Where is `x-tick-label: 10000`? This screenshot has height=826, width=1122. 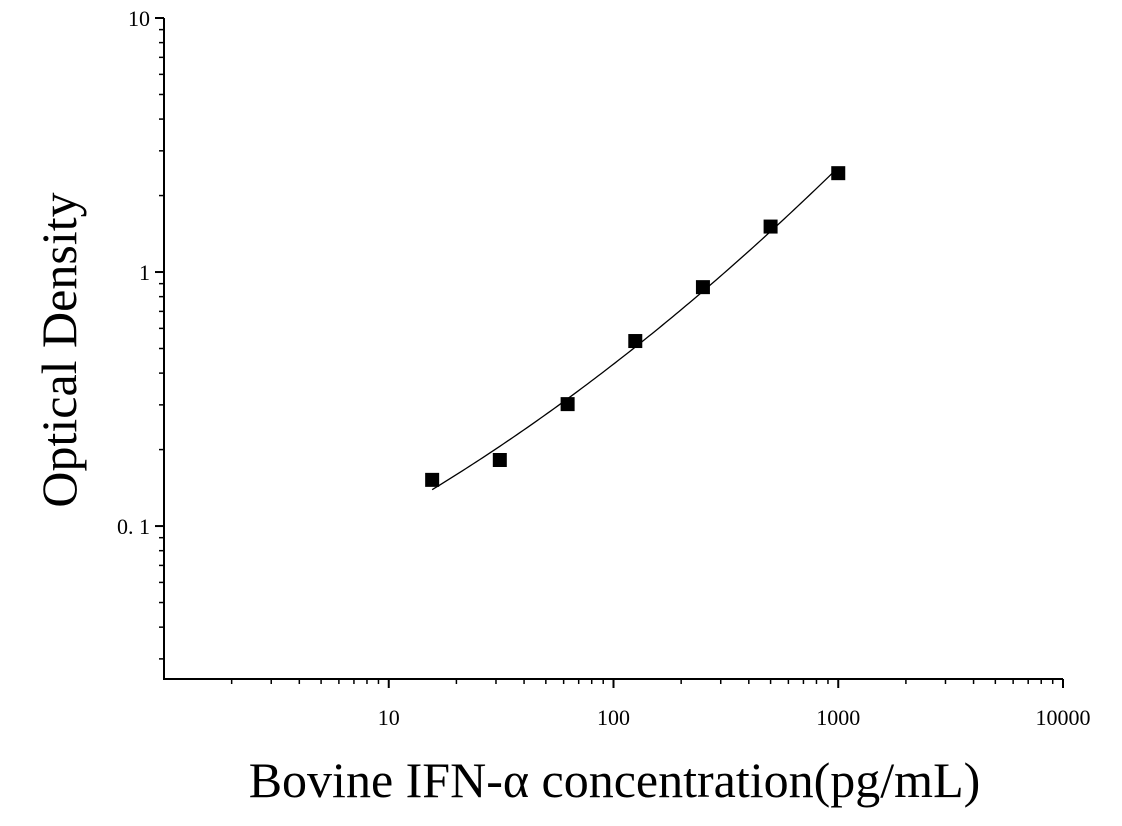 x-tick-label: 10000 is located at coordinates (1063, 717).